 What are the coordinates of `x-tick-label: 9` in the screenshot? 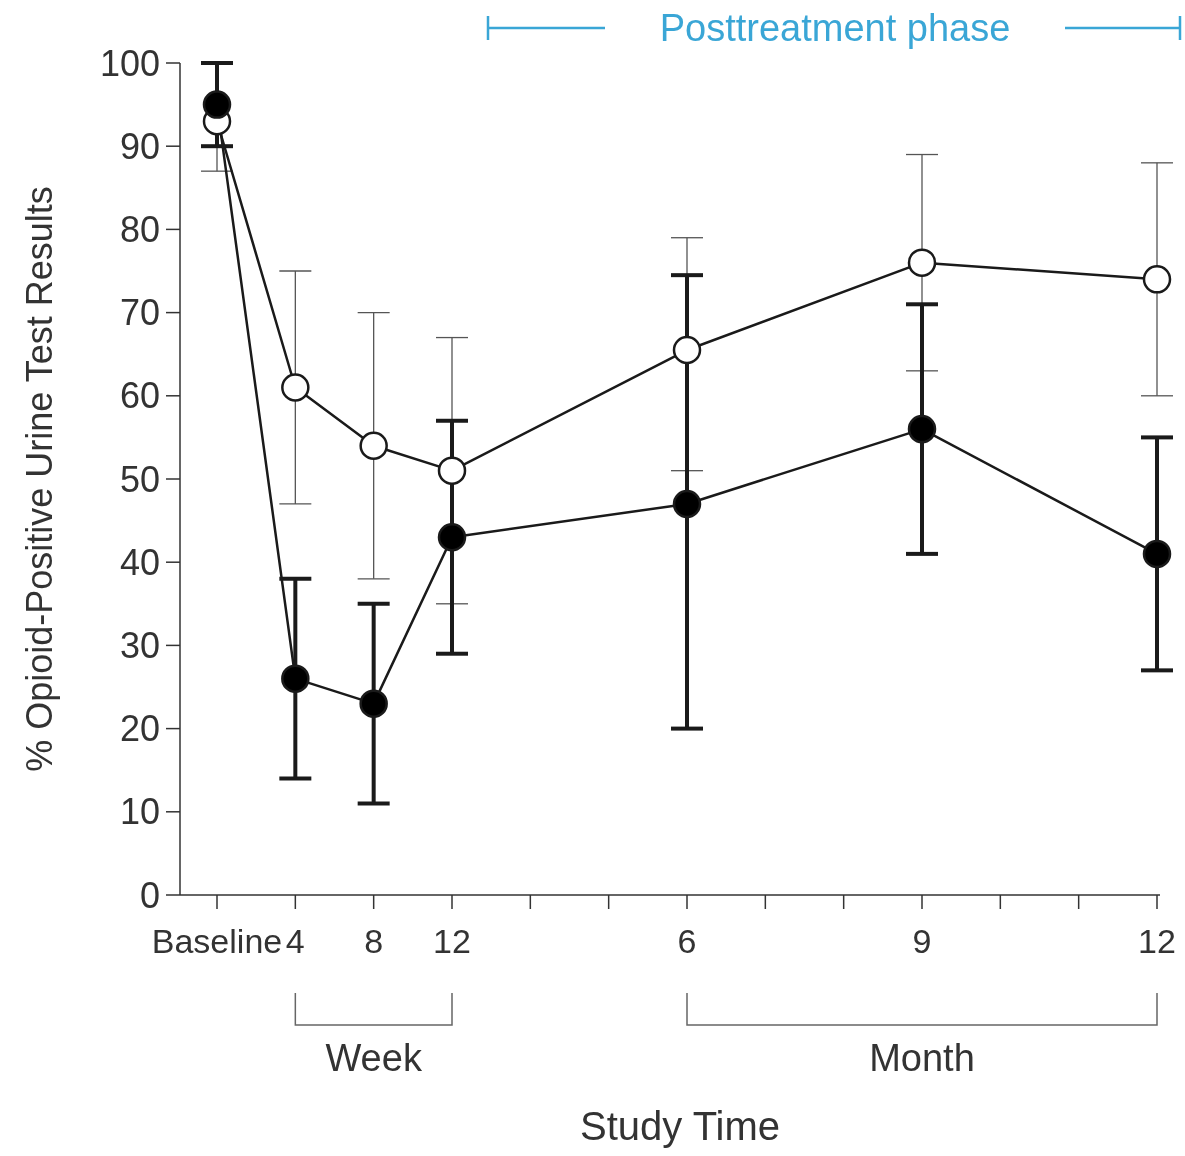 It's located at (922, 941).